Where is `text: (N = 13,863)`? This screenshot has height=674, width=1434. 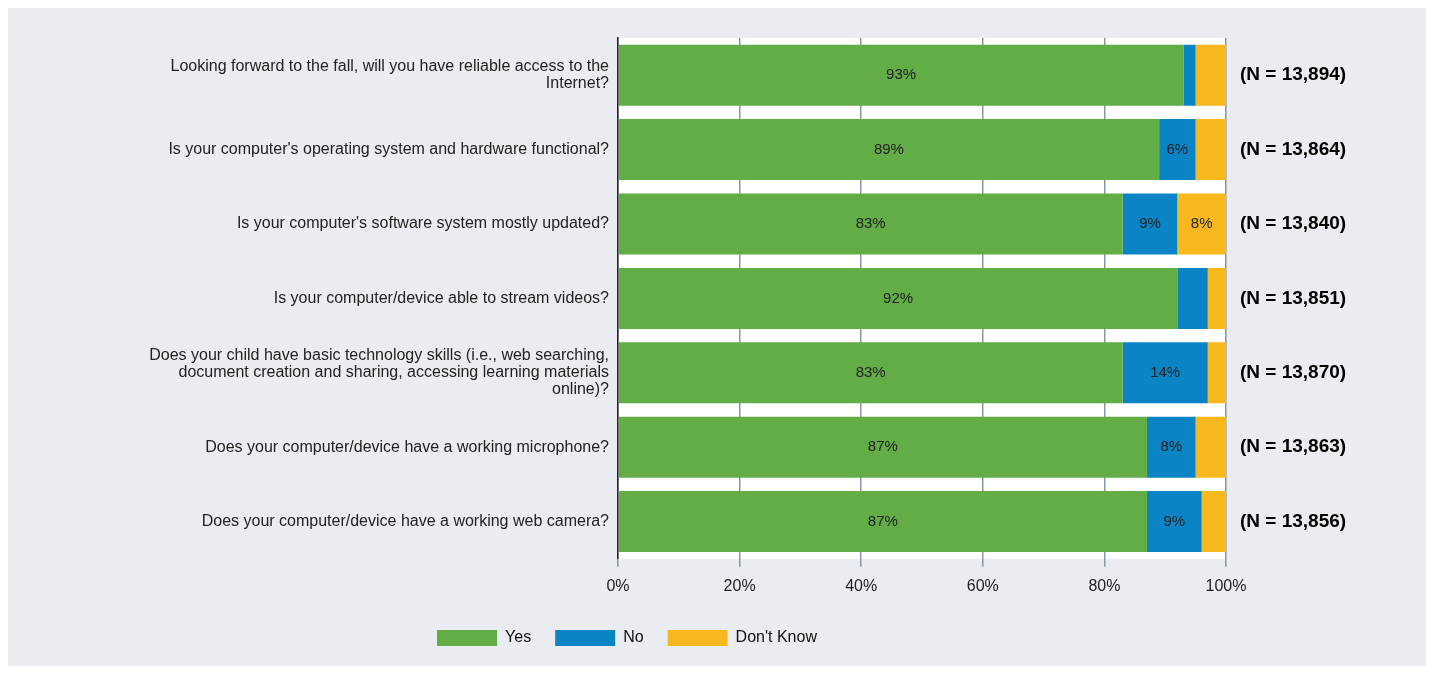 text: (N = 13,863) is located at coordinates (1293, 446).